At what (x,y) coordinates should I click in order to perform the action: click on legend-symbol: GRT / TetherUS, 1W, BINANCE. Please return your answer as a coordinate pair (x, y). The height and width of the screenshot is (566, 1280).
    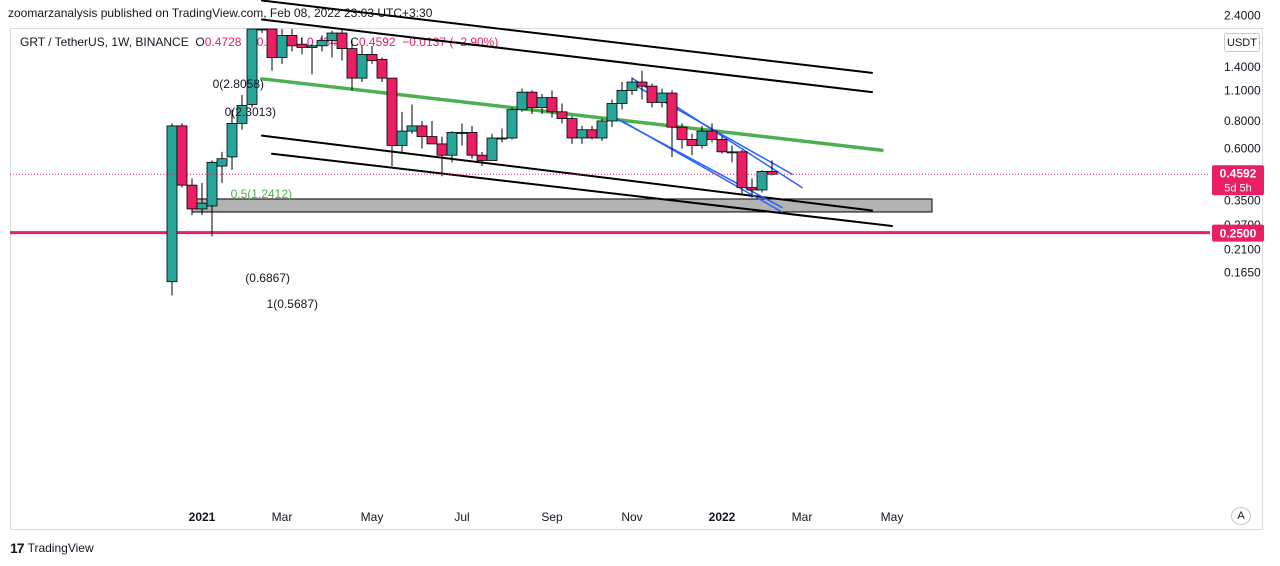
    Looking at the image, I should click on (104, 42).